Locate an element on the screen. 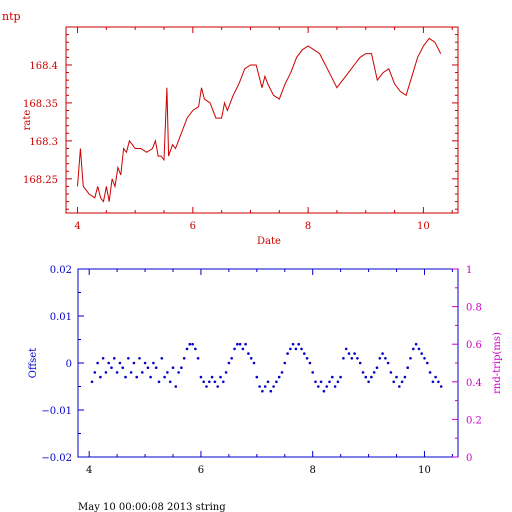 The height and width of the screenshot is (512, 512). chart-title: ntp is located at coordinates (11, 16).